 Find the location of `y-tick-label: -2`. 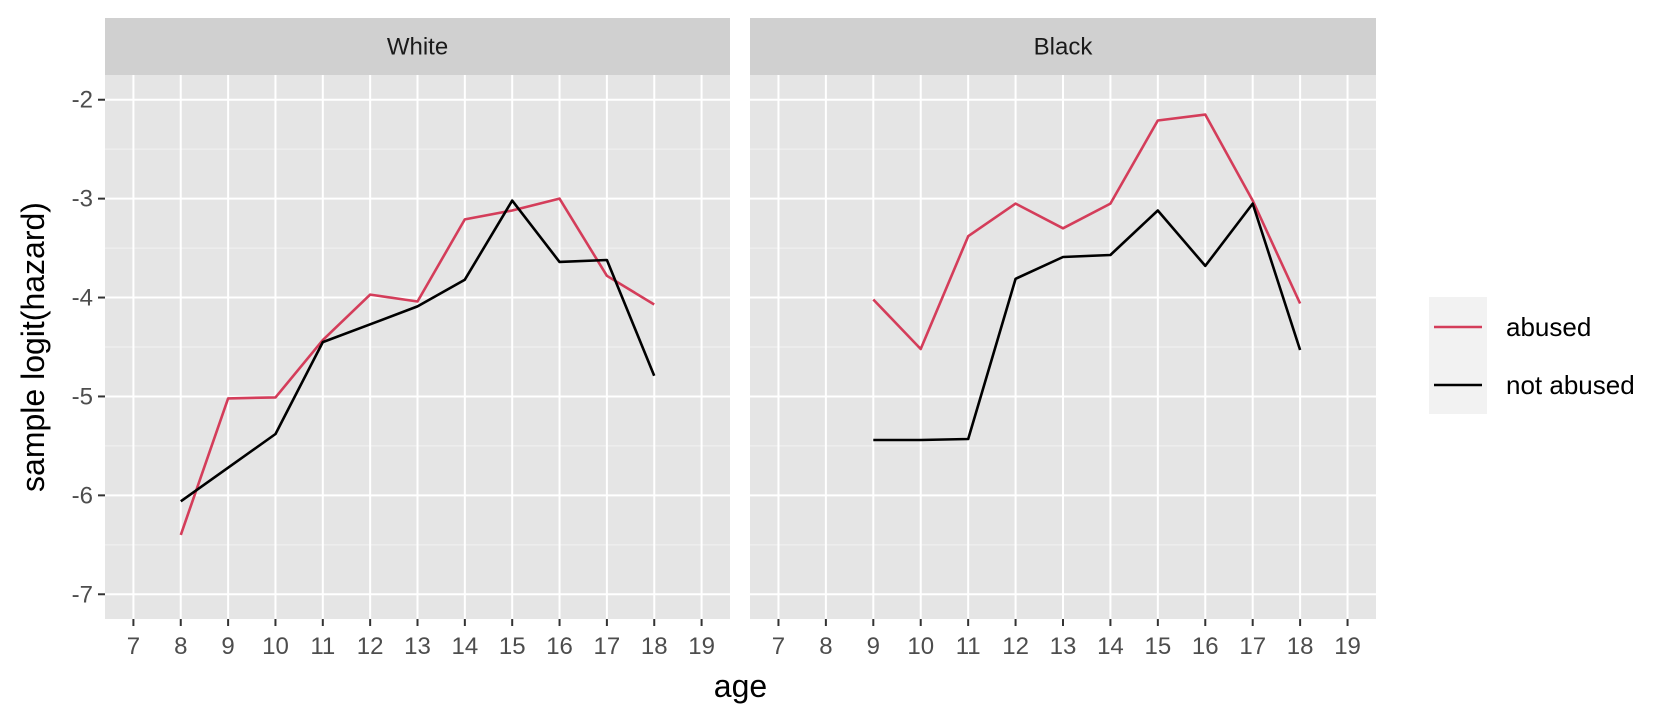

y-tick-label: -2 is located at coordinates (82, 100).